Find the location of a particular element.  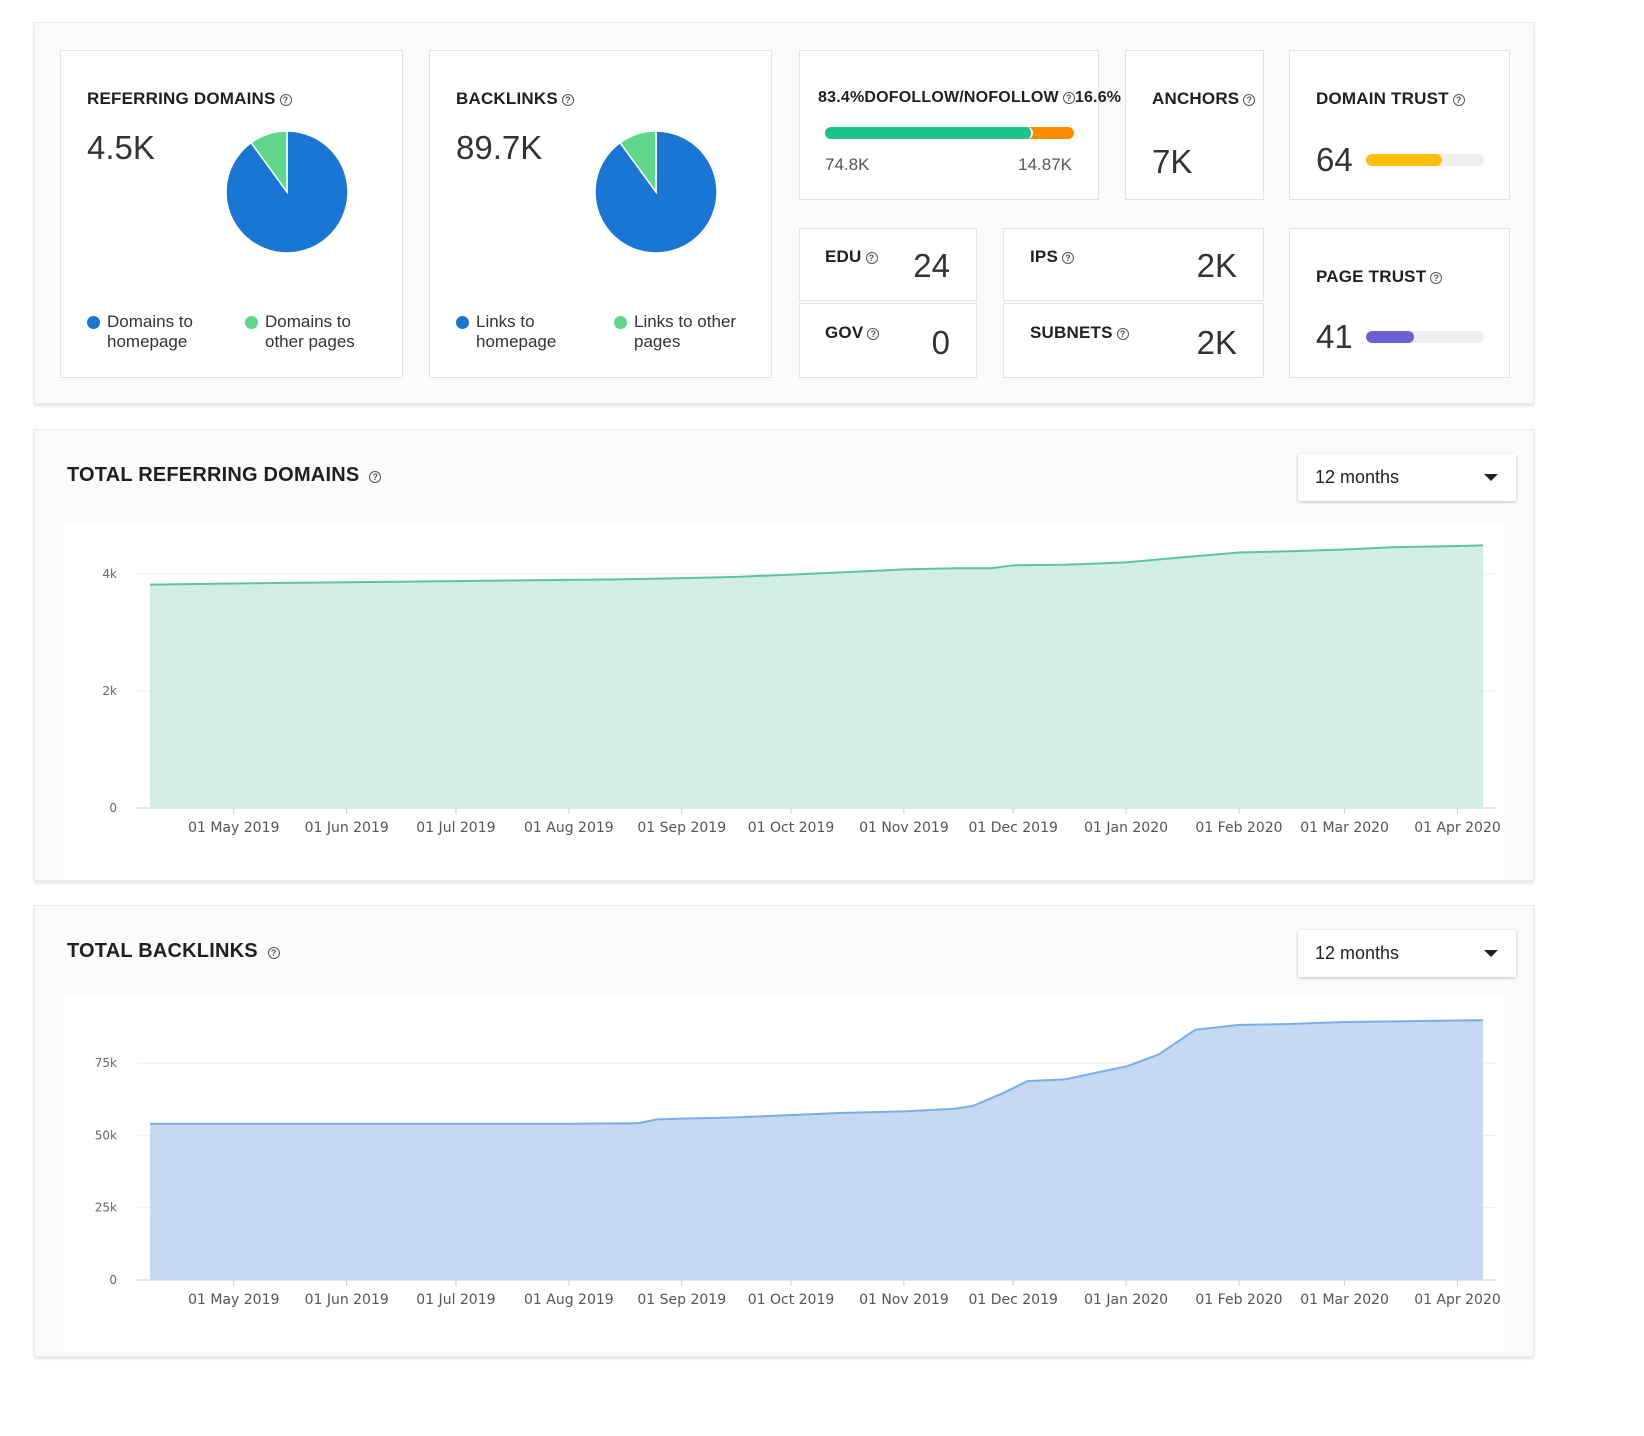

referring-chart-title-text: TOTAL REFERRING DOMAINS is located at coordinates (213, 475).